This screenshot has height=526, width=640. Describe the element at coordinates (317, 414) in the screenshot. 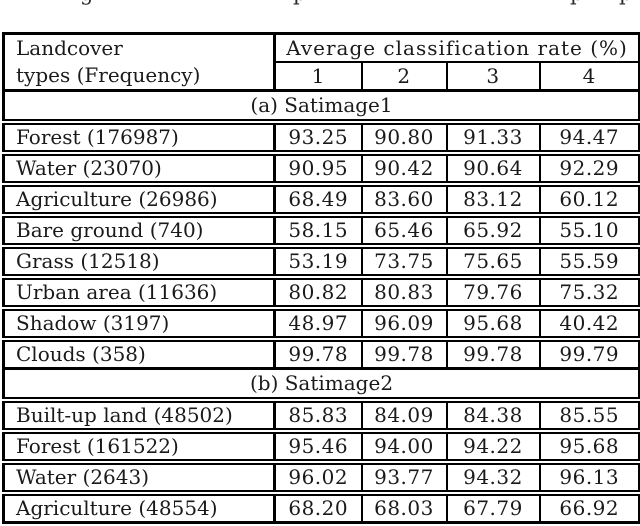

I see `value-cell: 85.83` at that location.